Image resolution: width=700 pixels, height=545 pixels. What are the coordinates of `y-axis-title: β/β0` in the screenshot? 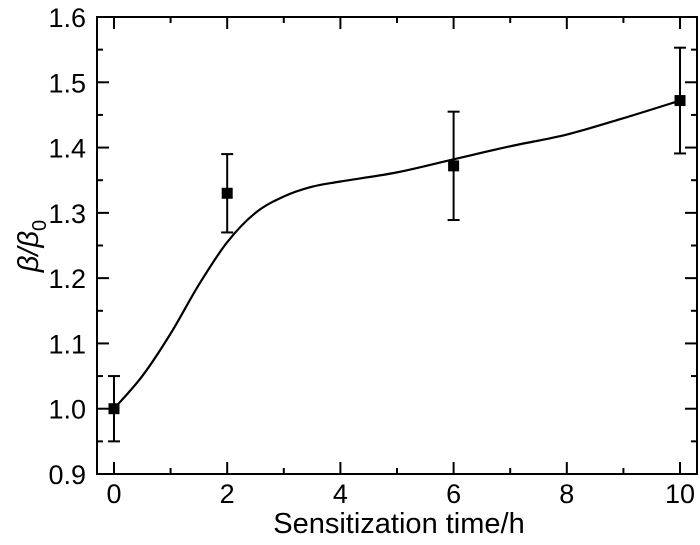 It's located at (32, 246).